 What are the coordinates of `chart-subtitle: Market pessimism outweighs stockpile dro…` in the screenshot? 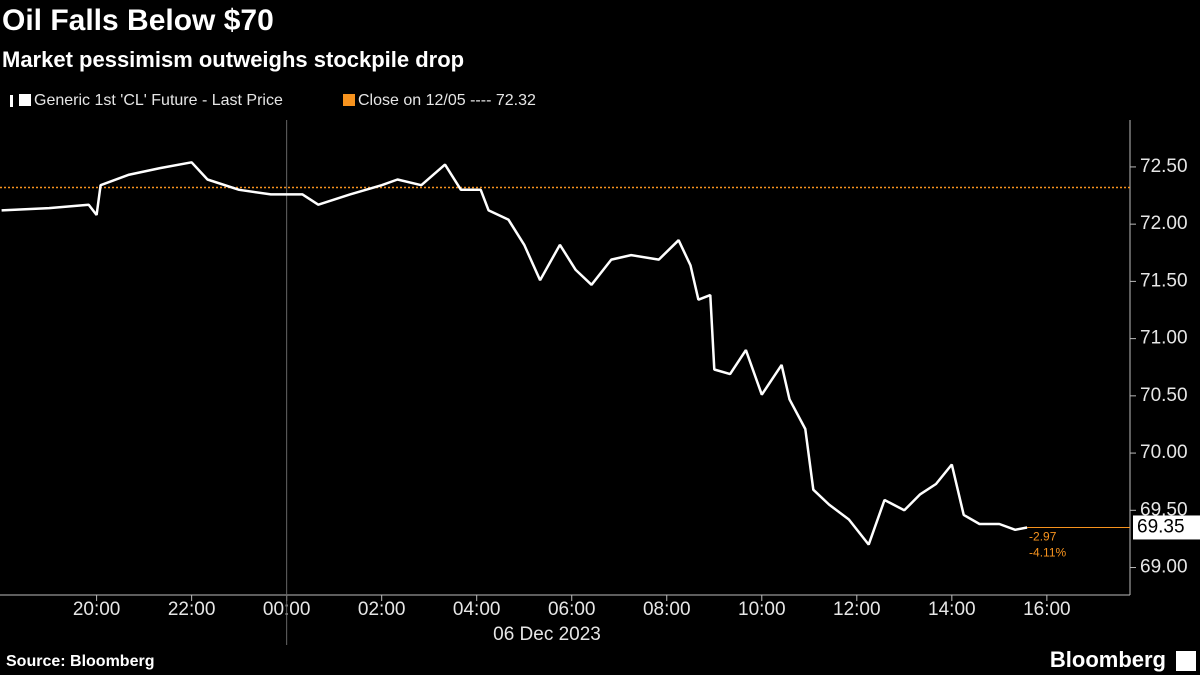 It's located at (233, 59).